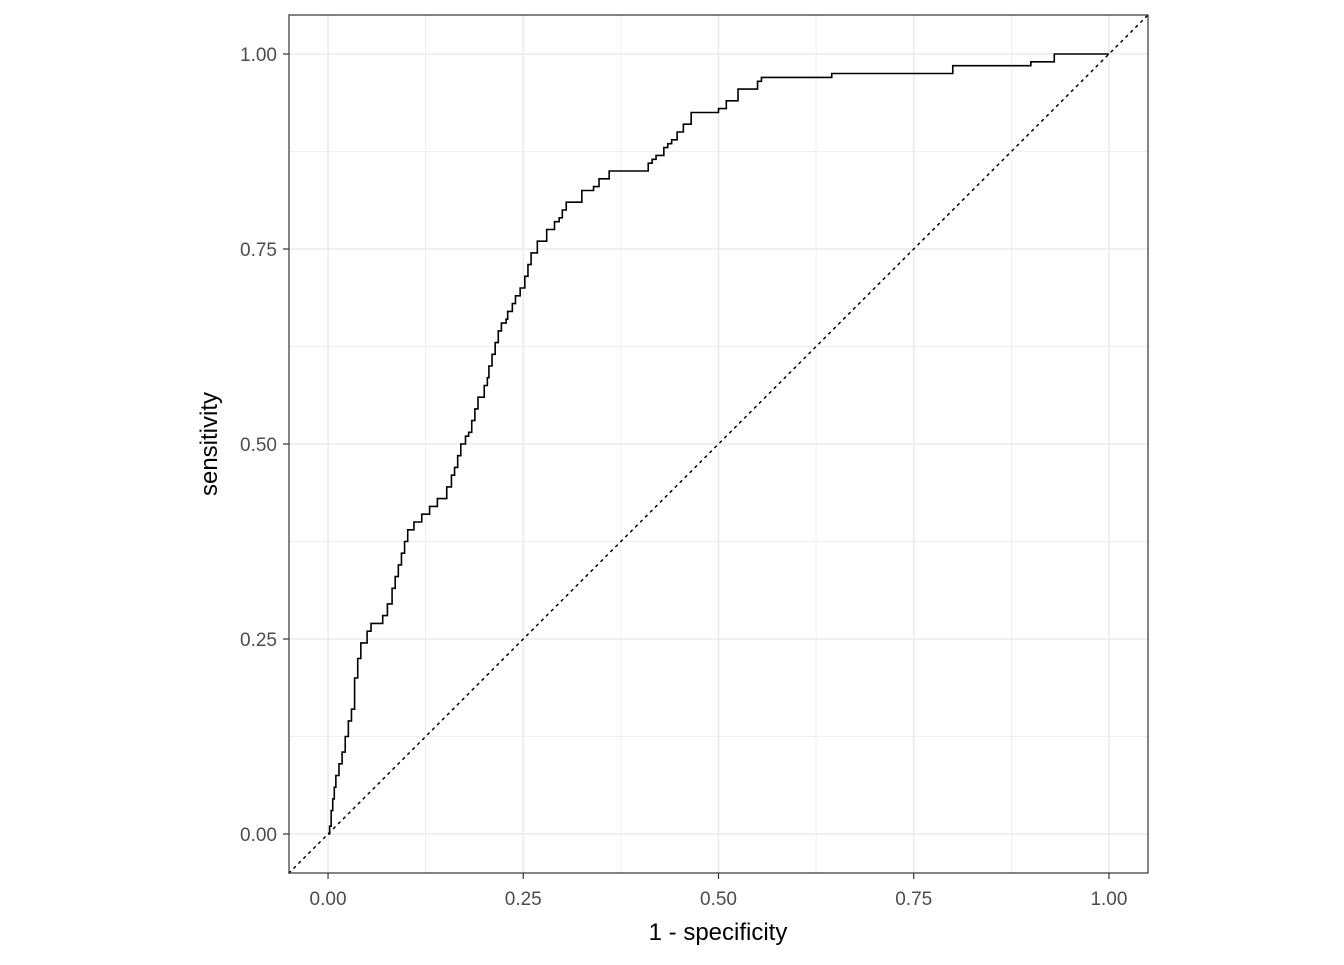 The image size is (1344, 965). I want to click on x-tick-label: 0.00, so click(328, 899).